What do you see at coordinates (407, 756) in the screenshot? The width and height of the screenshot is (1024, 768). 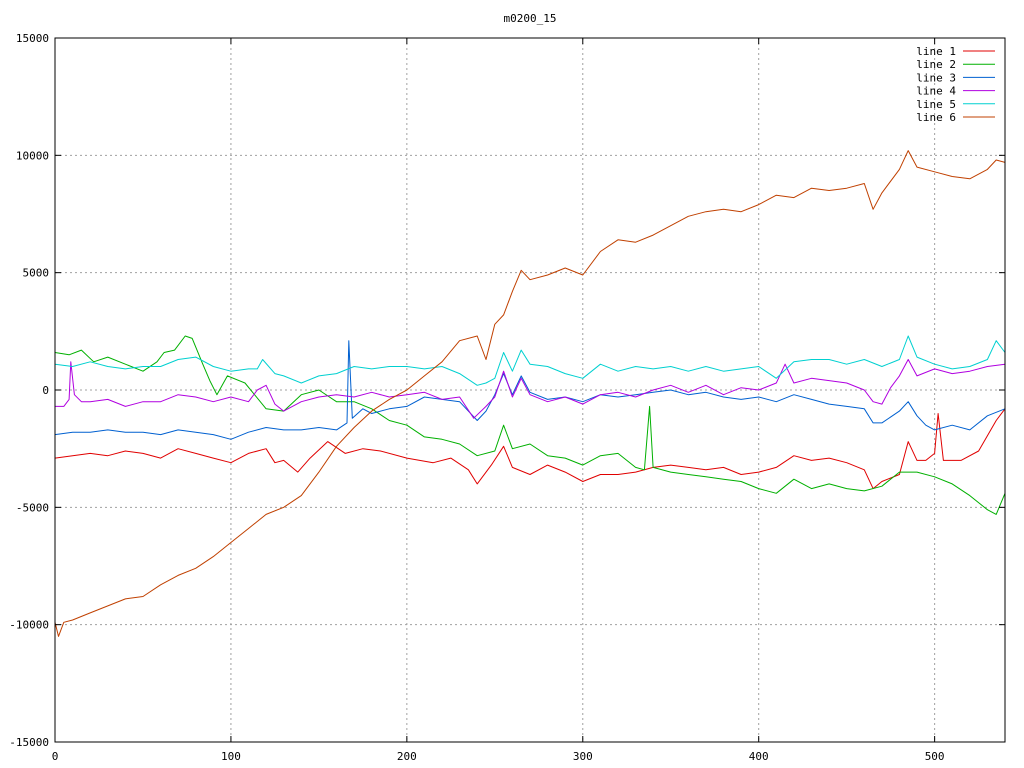 I see `x-tick-label: 200` at bounding box center [407, 756].